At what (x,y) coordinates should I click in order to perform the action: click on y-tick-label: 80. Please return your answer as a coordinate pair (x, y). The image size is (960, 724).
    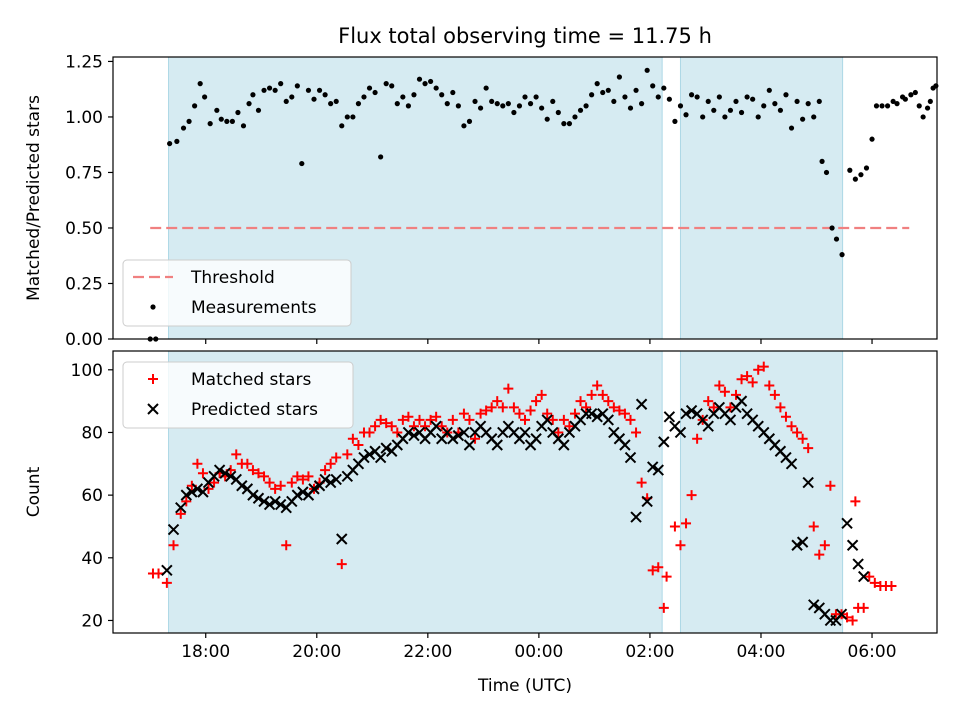
    Looking at the image, I should click on (92, 433).